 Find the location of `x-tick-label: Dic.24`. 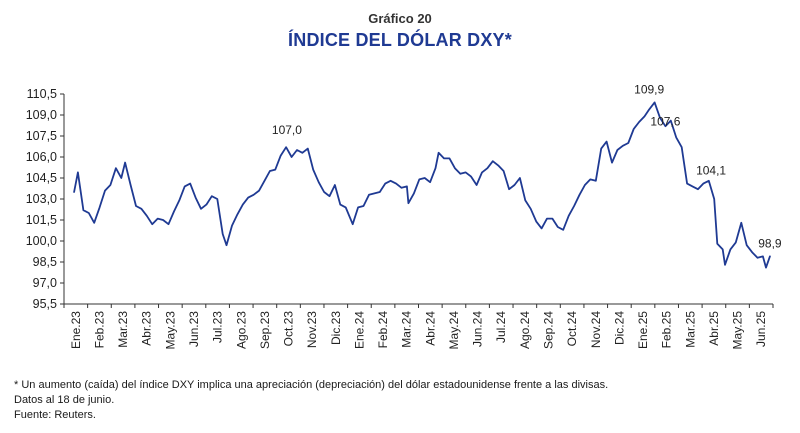

x-tick-label: Dic.24 is located at coordinates (619, 328).